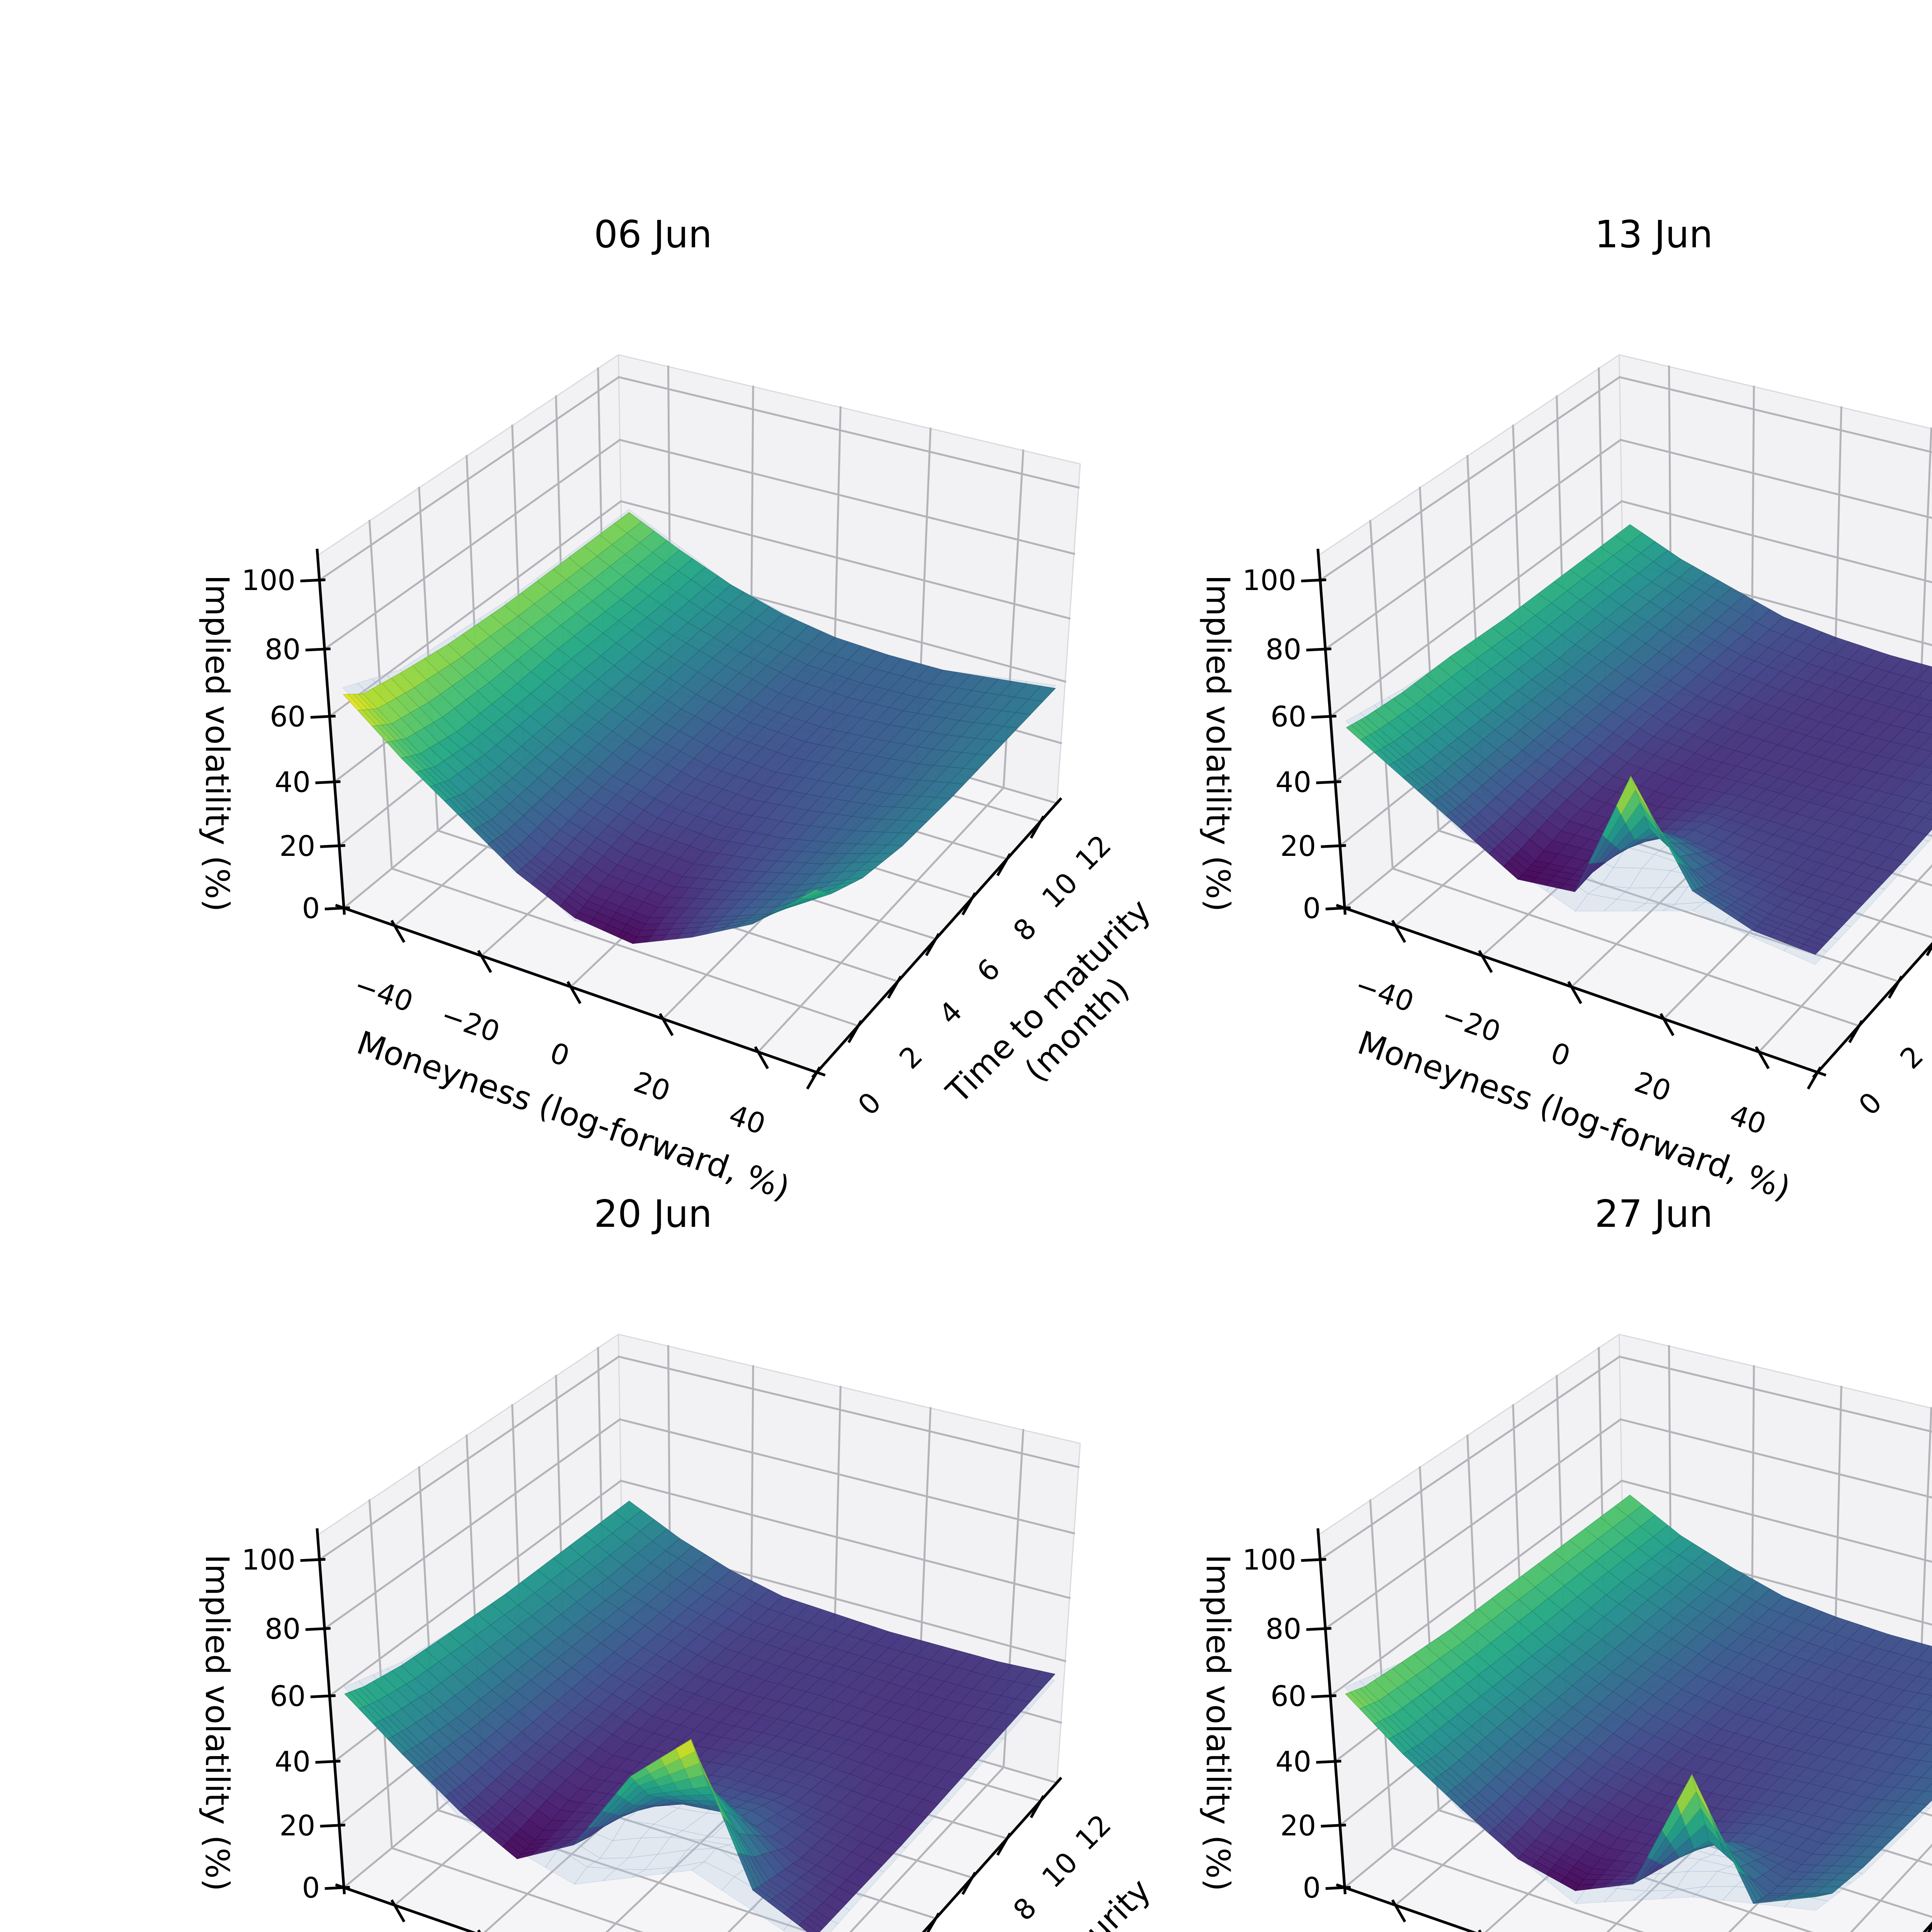 Image resolution: width=1932 pixels, height=1932 pixels. I want to click on y-tick-label: 8, so click(1025, 1909).